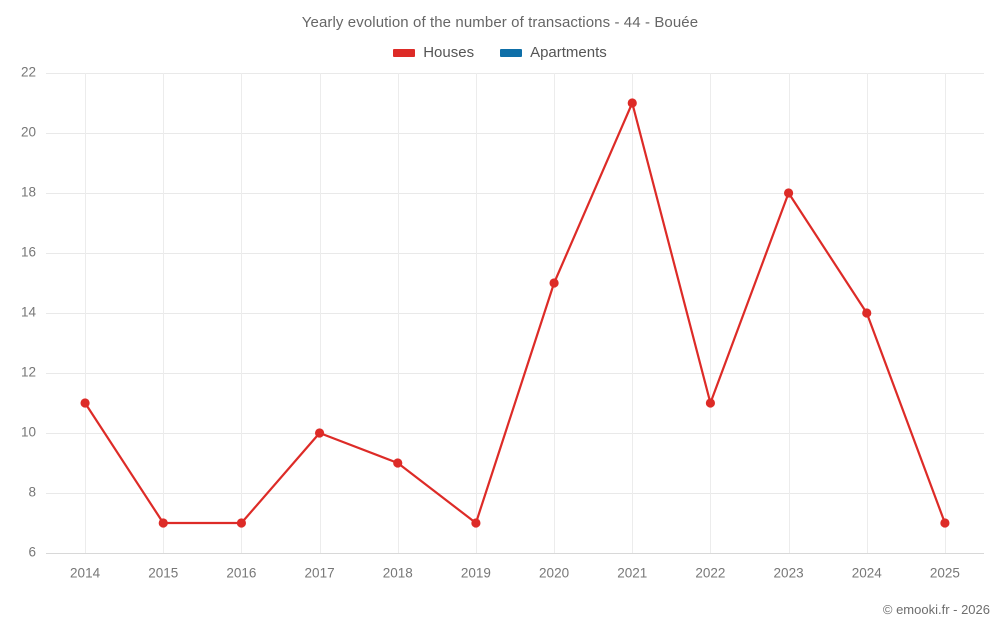  I want to click on x-axis-tick-label: 2017, so click(320, 573).